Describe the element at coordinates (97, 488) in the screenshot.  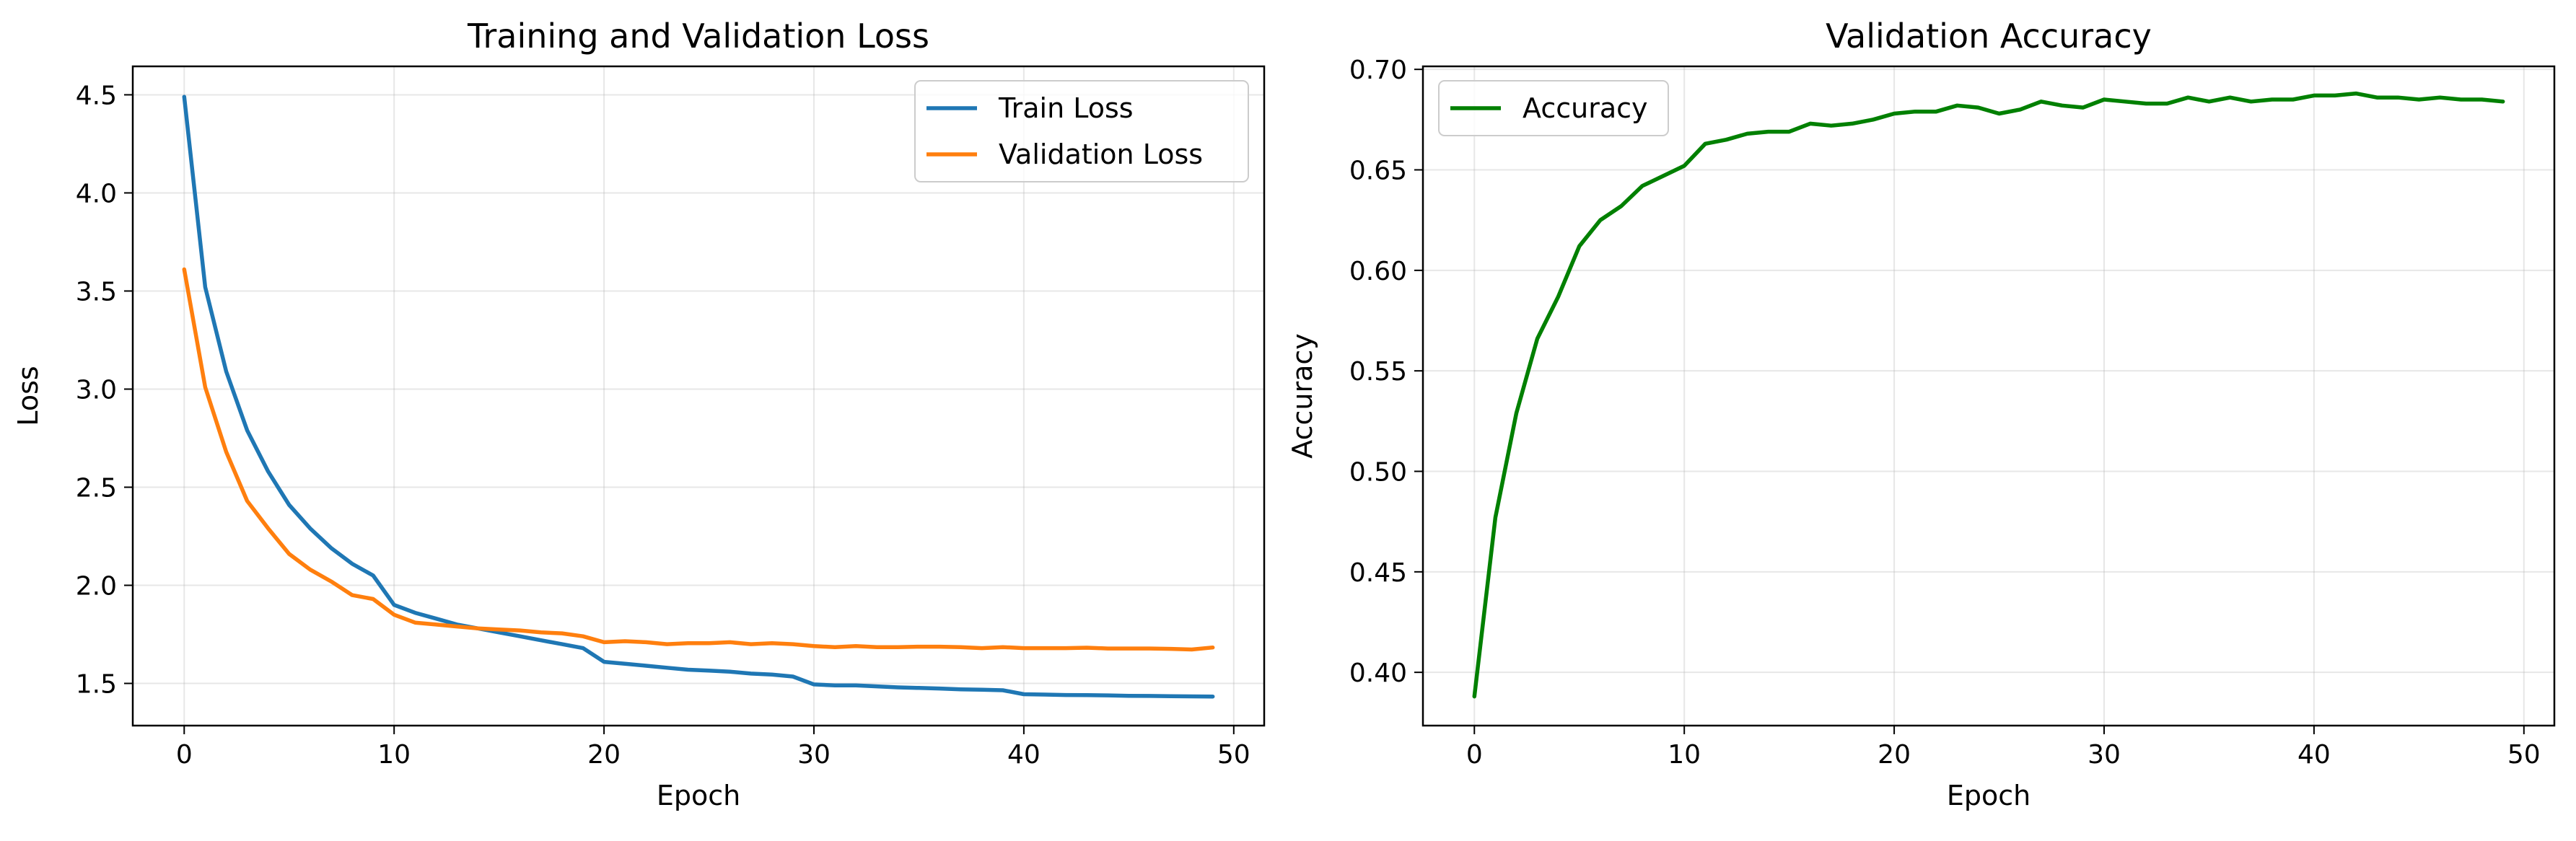
I see `y-tick-label: 2.5` at that location.